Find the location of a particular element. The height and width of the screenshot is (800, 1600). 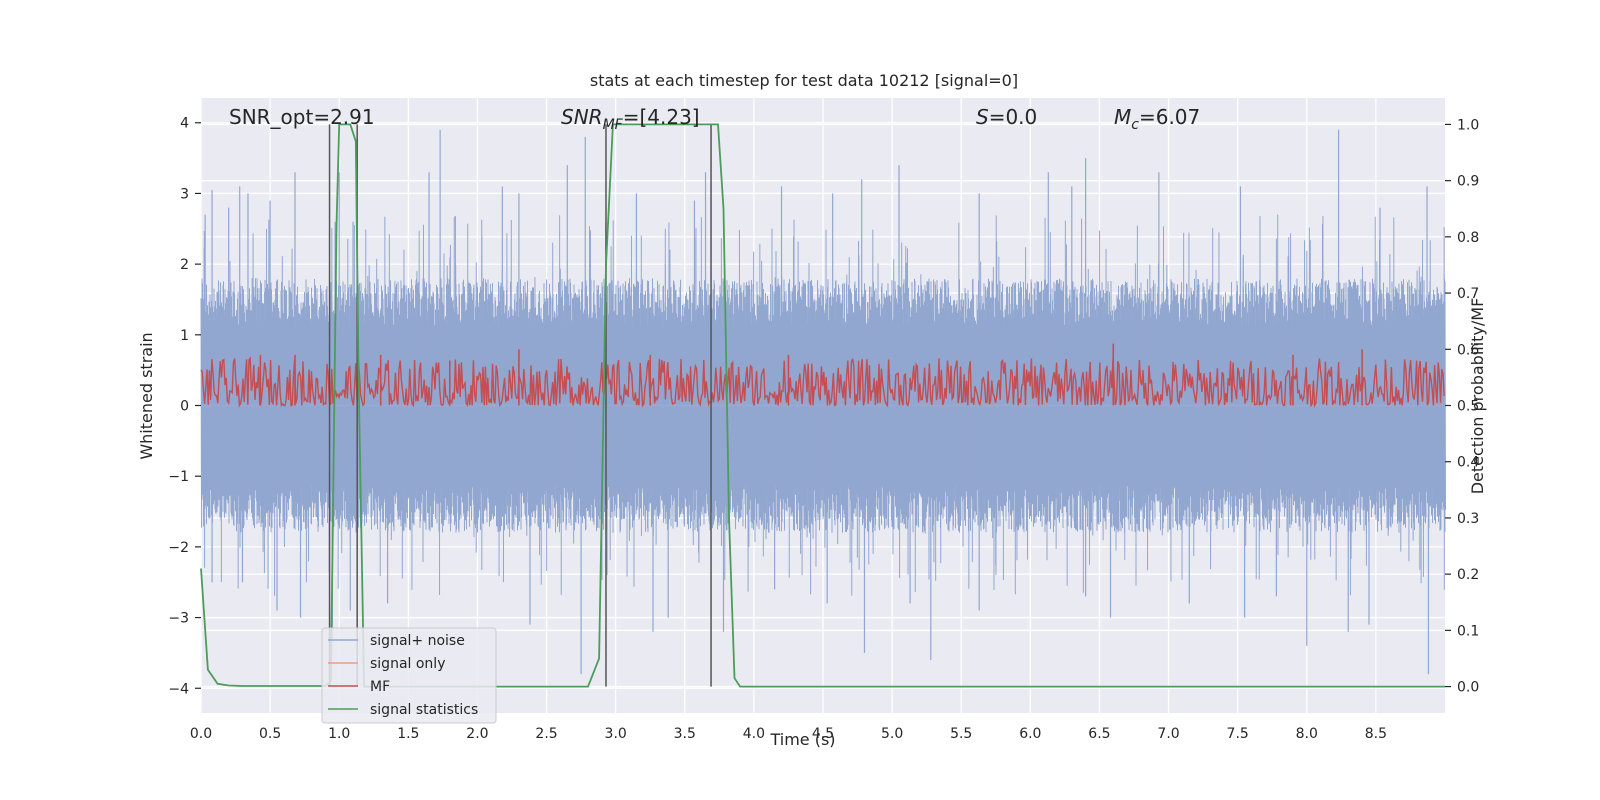

y2-tick-label: 0.5 is located at coordinates (1468, 407).